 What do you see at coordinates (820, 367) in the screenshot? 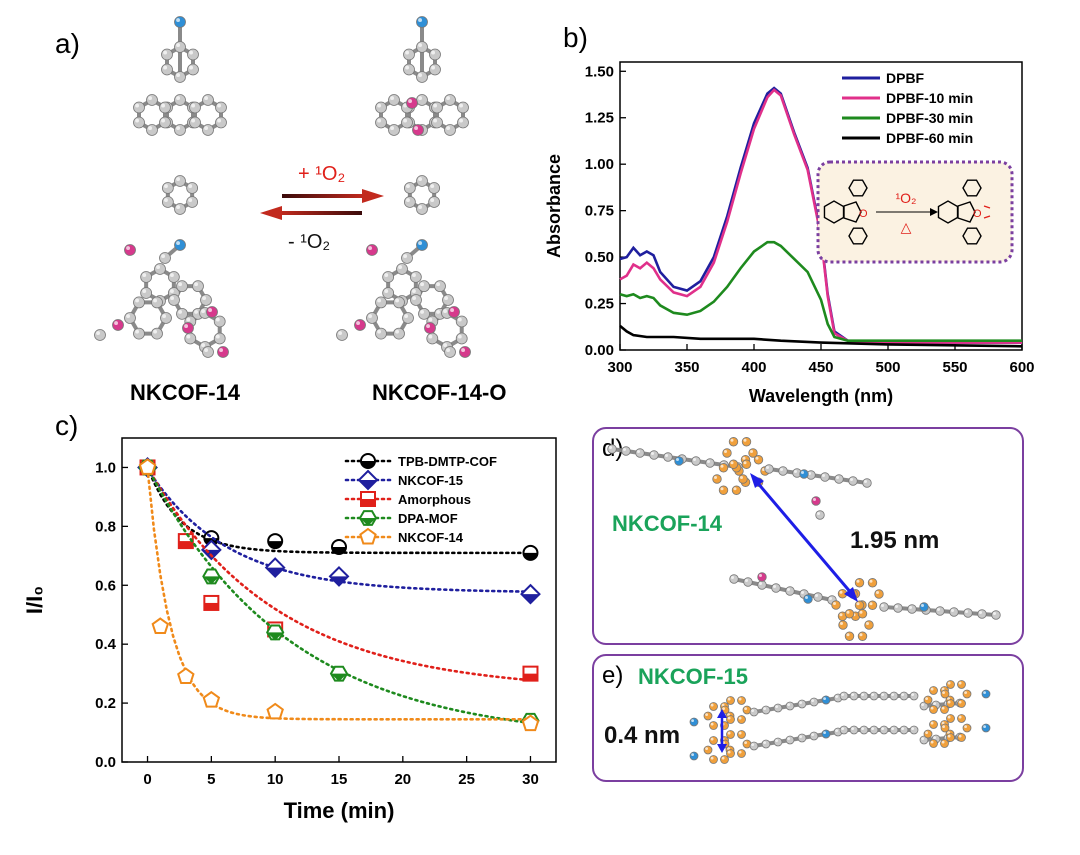
I see `x-tick-label: 450` at bounding box center [820, 367].